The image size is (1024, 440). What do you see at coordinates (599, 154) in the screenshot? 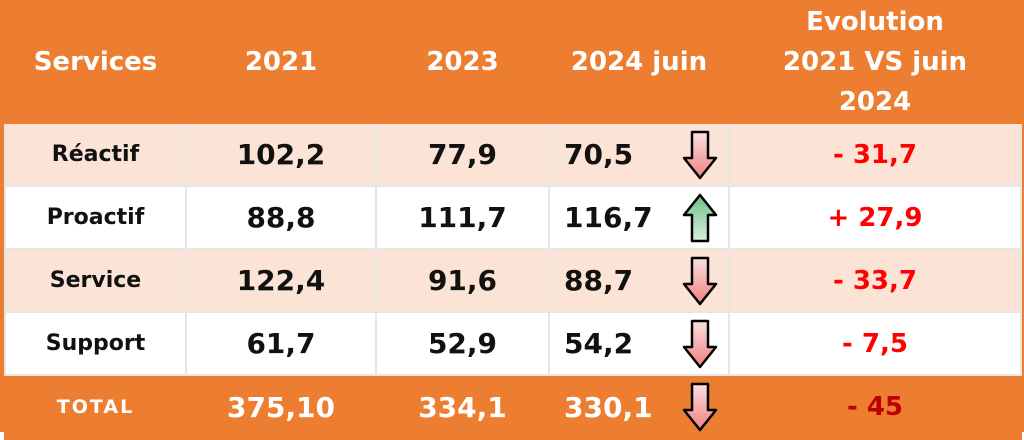
I see `cell-value: 70,5` at bounding box center [599, 154].